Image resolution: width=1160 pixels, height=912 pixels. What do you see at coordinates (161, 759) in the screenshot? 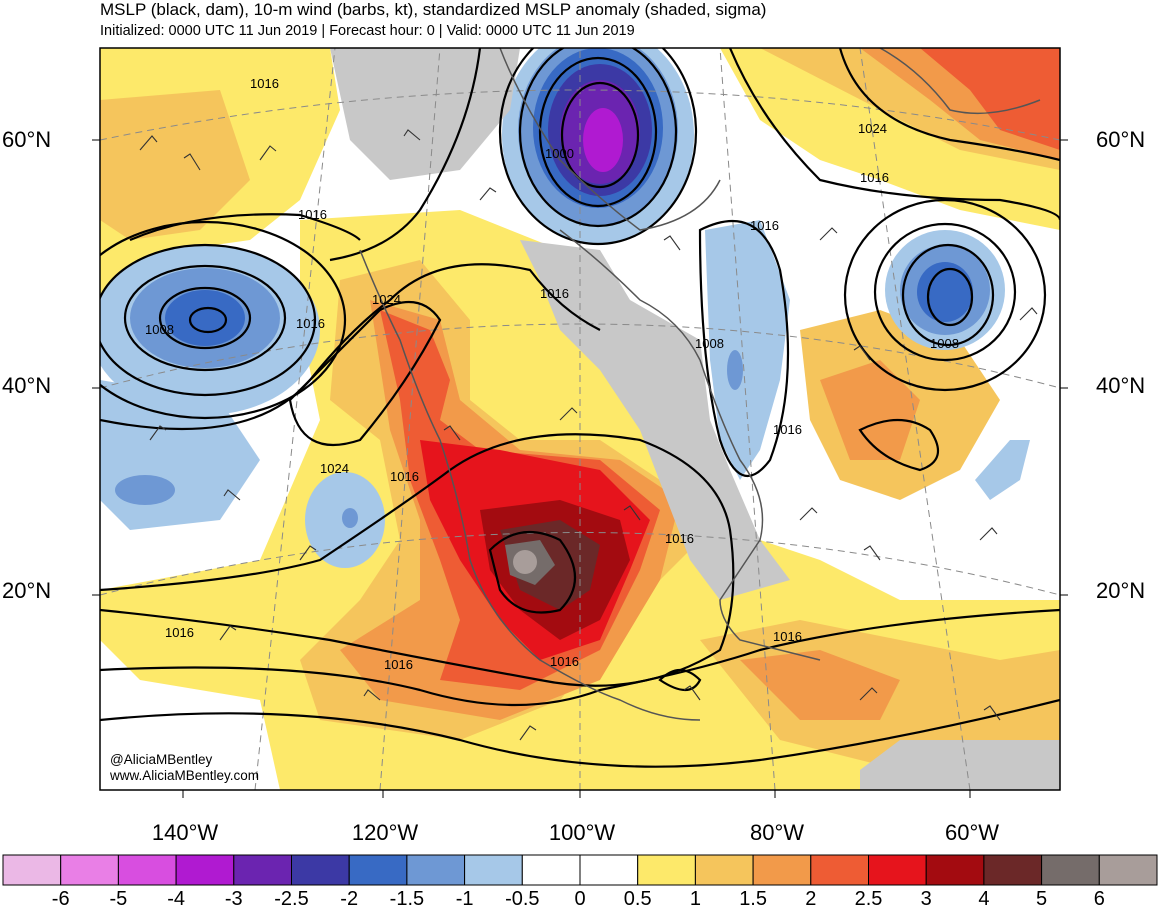
I see `credit-twitter: @AliciaMBentley` at bounding box center [161, 759].